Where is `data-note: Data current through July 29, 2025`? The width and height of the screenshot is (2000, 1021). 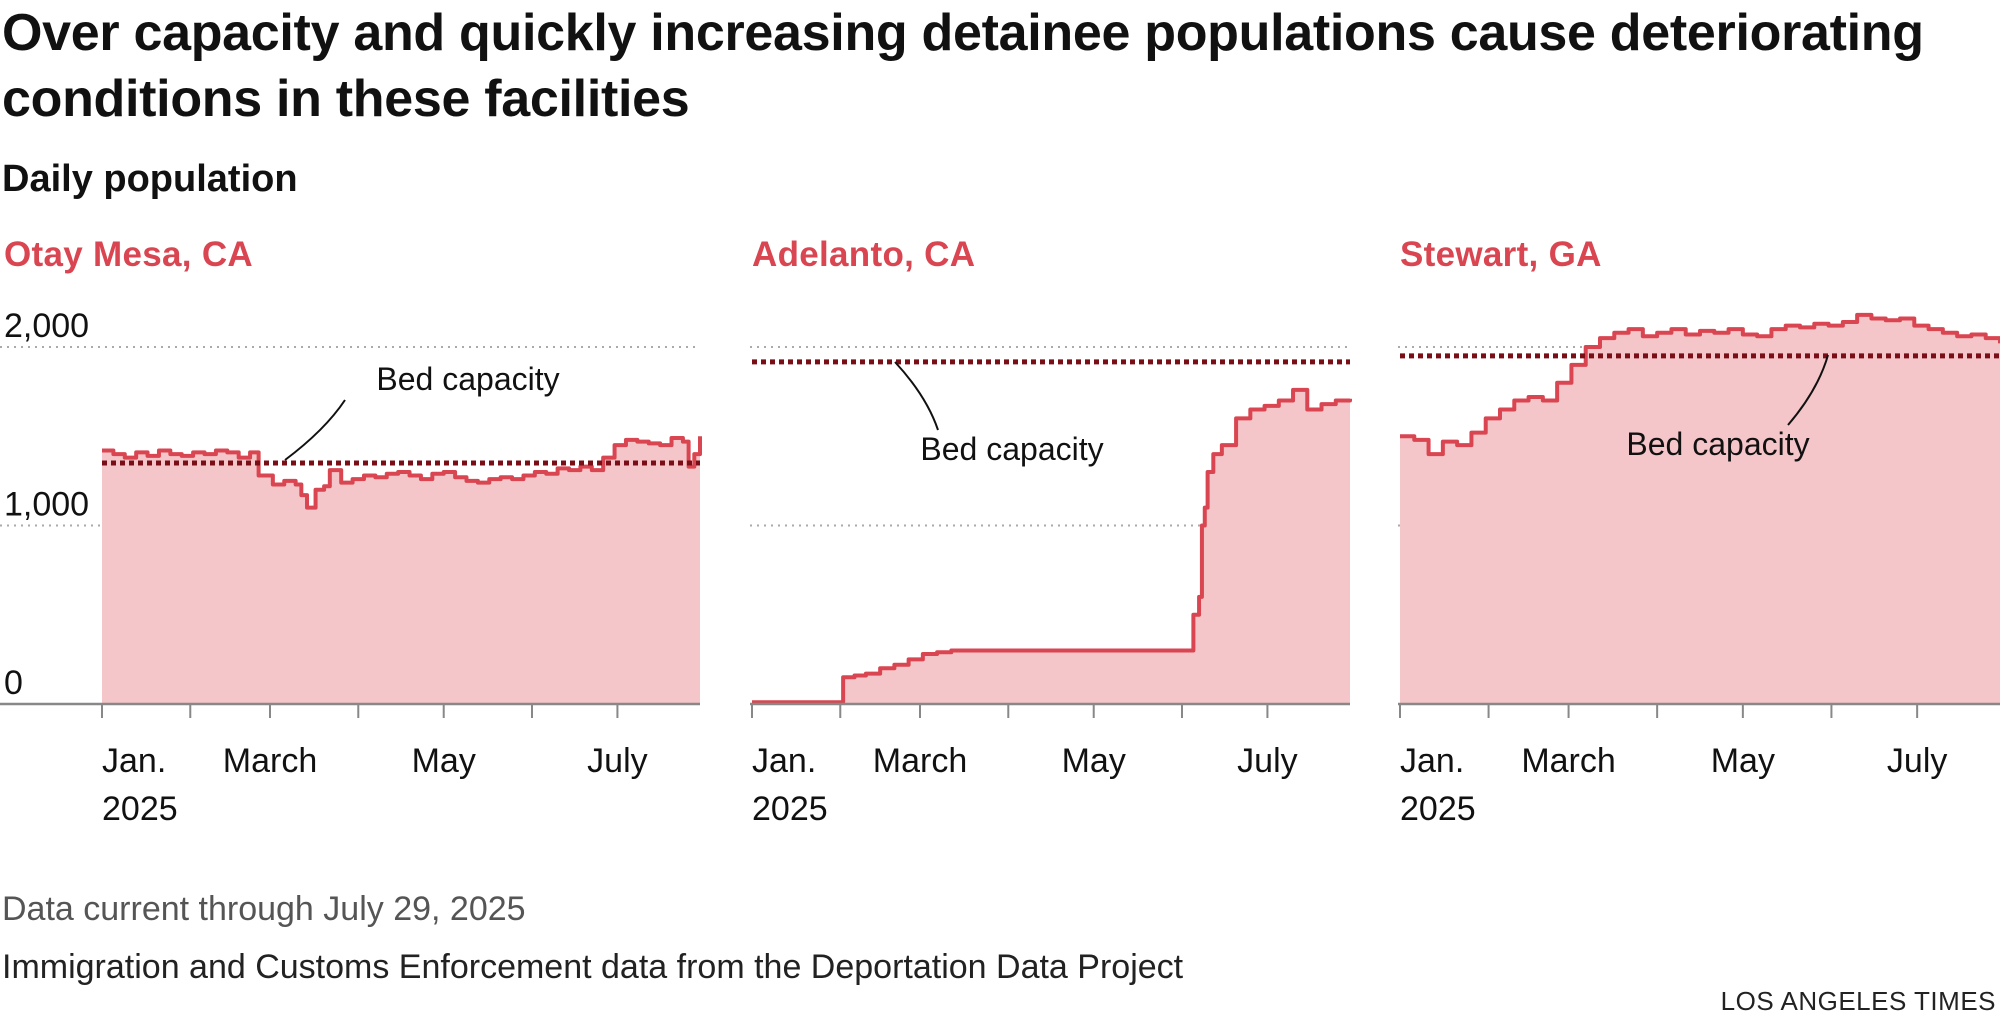
data-note: Data current through July 29, 2025 is located at coordinates (264, 909).